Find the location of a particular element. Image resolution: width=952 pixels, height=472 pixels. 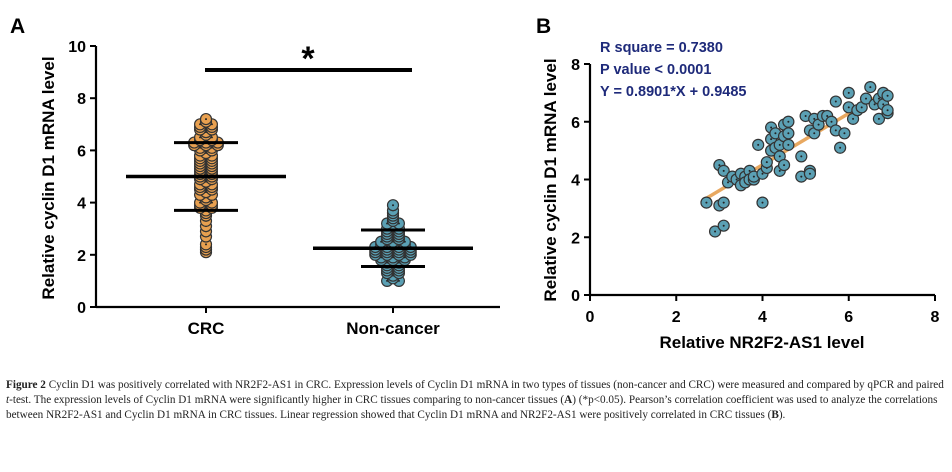

panel-b-x-ticks: 0 2 4 6 8 is located at coordinates (763, 310).